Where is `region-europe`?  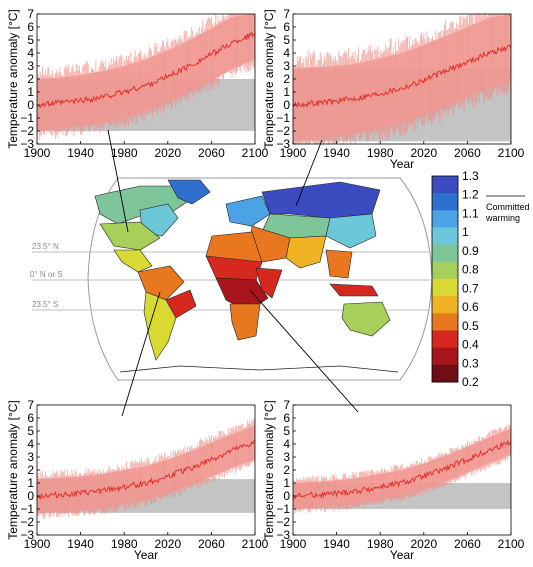
region-europe is located at coordinates (248, 211).